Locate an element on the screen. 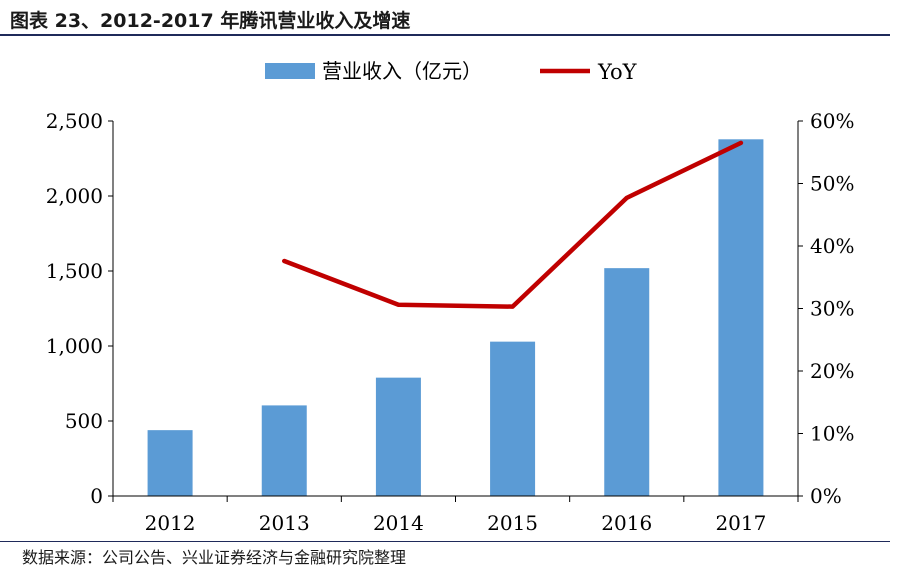 The height and width of the screenshot is (568, 900). y-right-tick-label: 30% is located at coordinates (832, 309).